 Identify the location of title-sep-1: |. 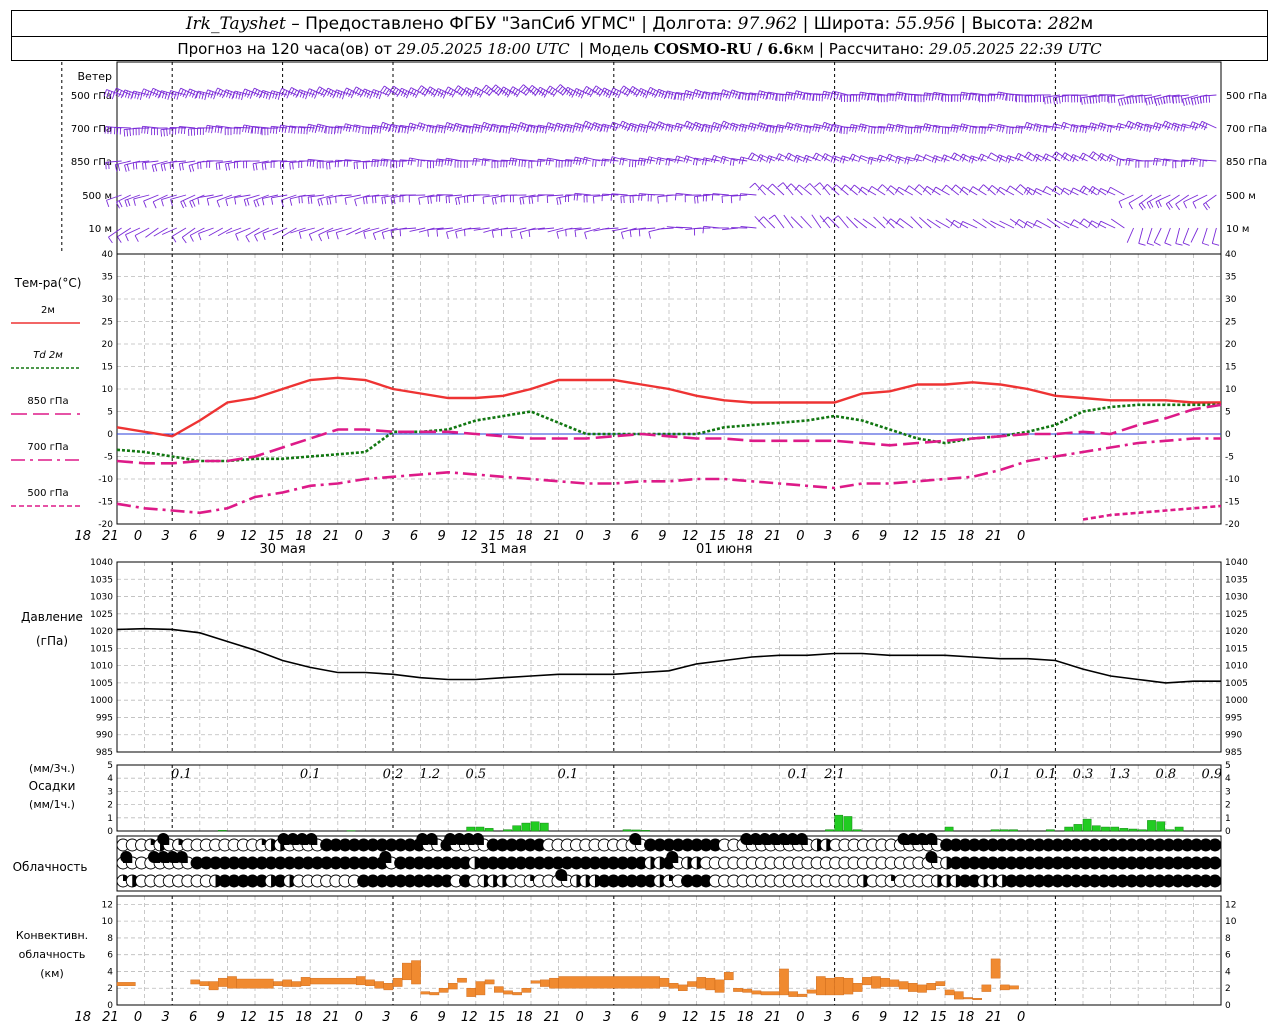
(644, 24).